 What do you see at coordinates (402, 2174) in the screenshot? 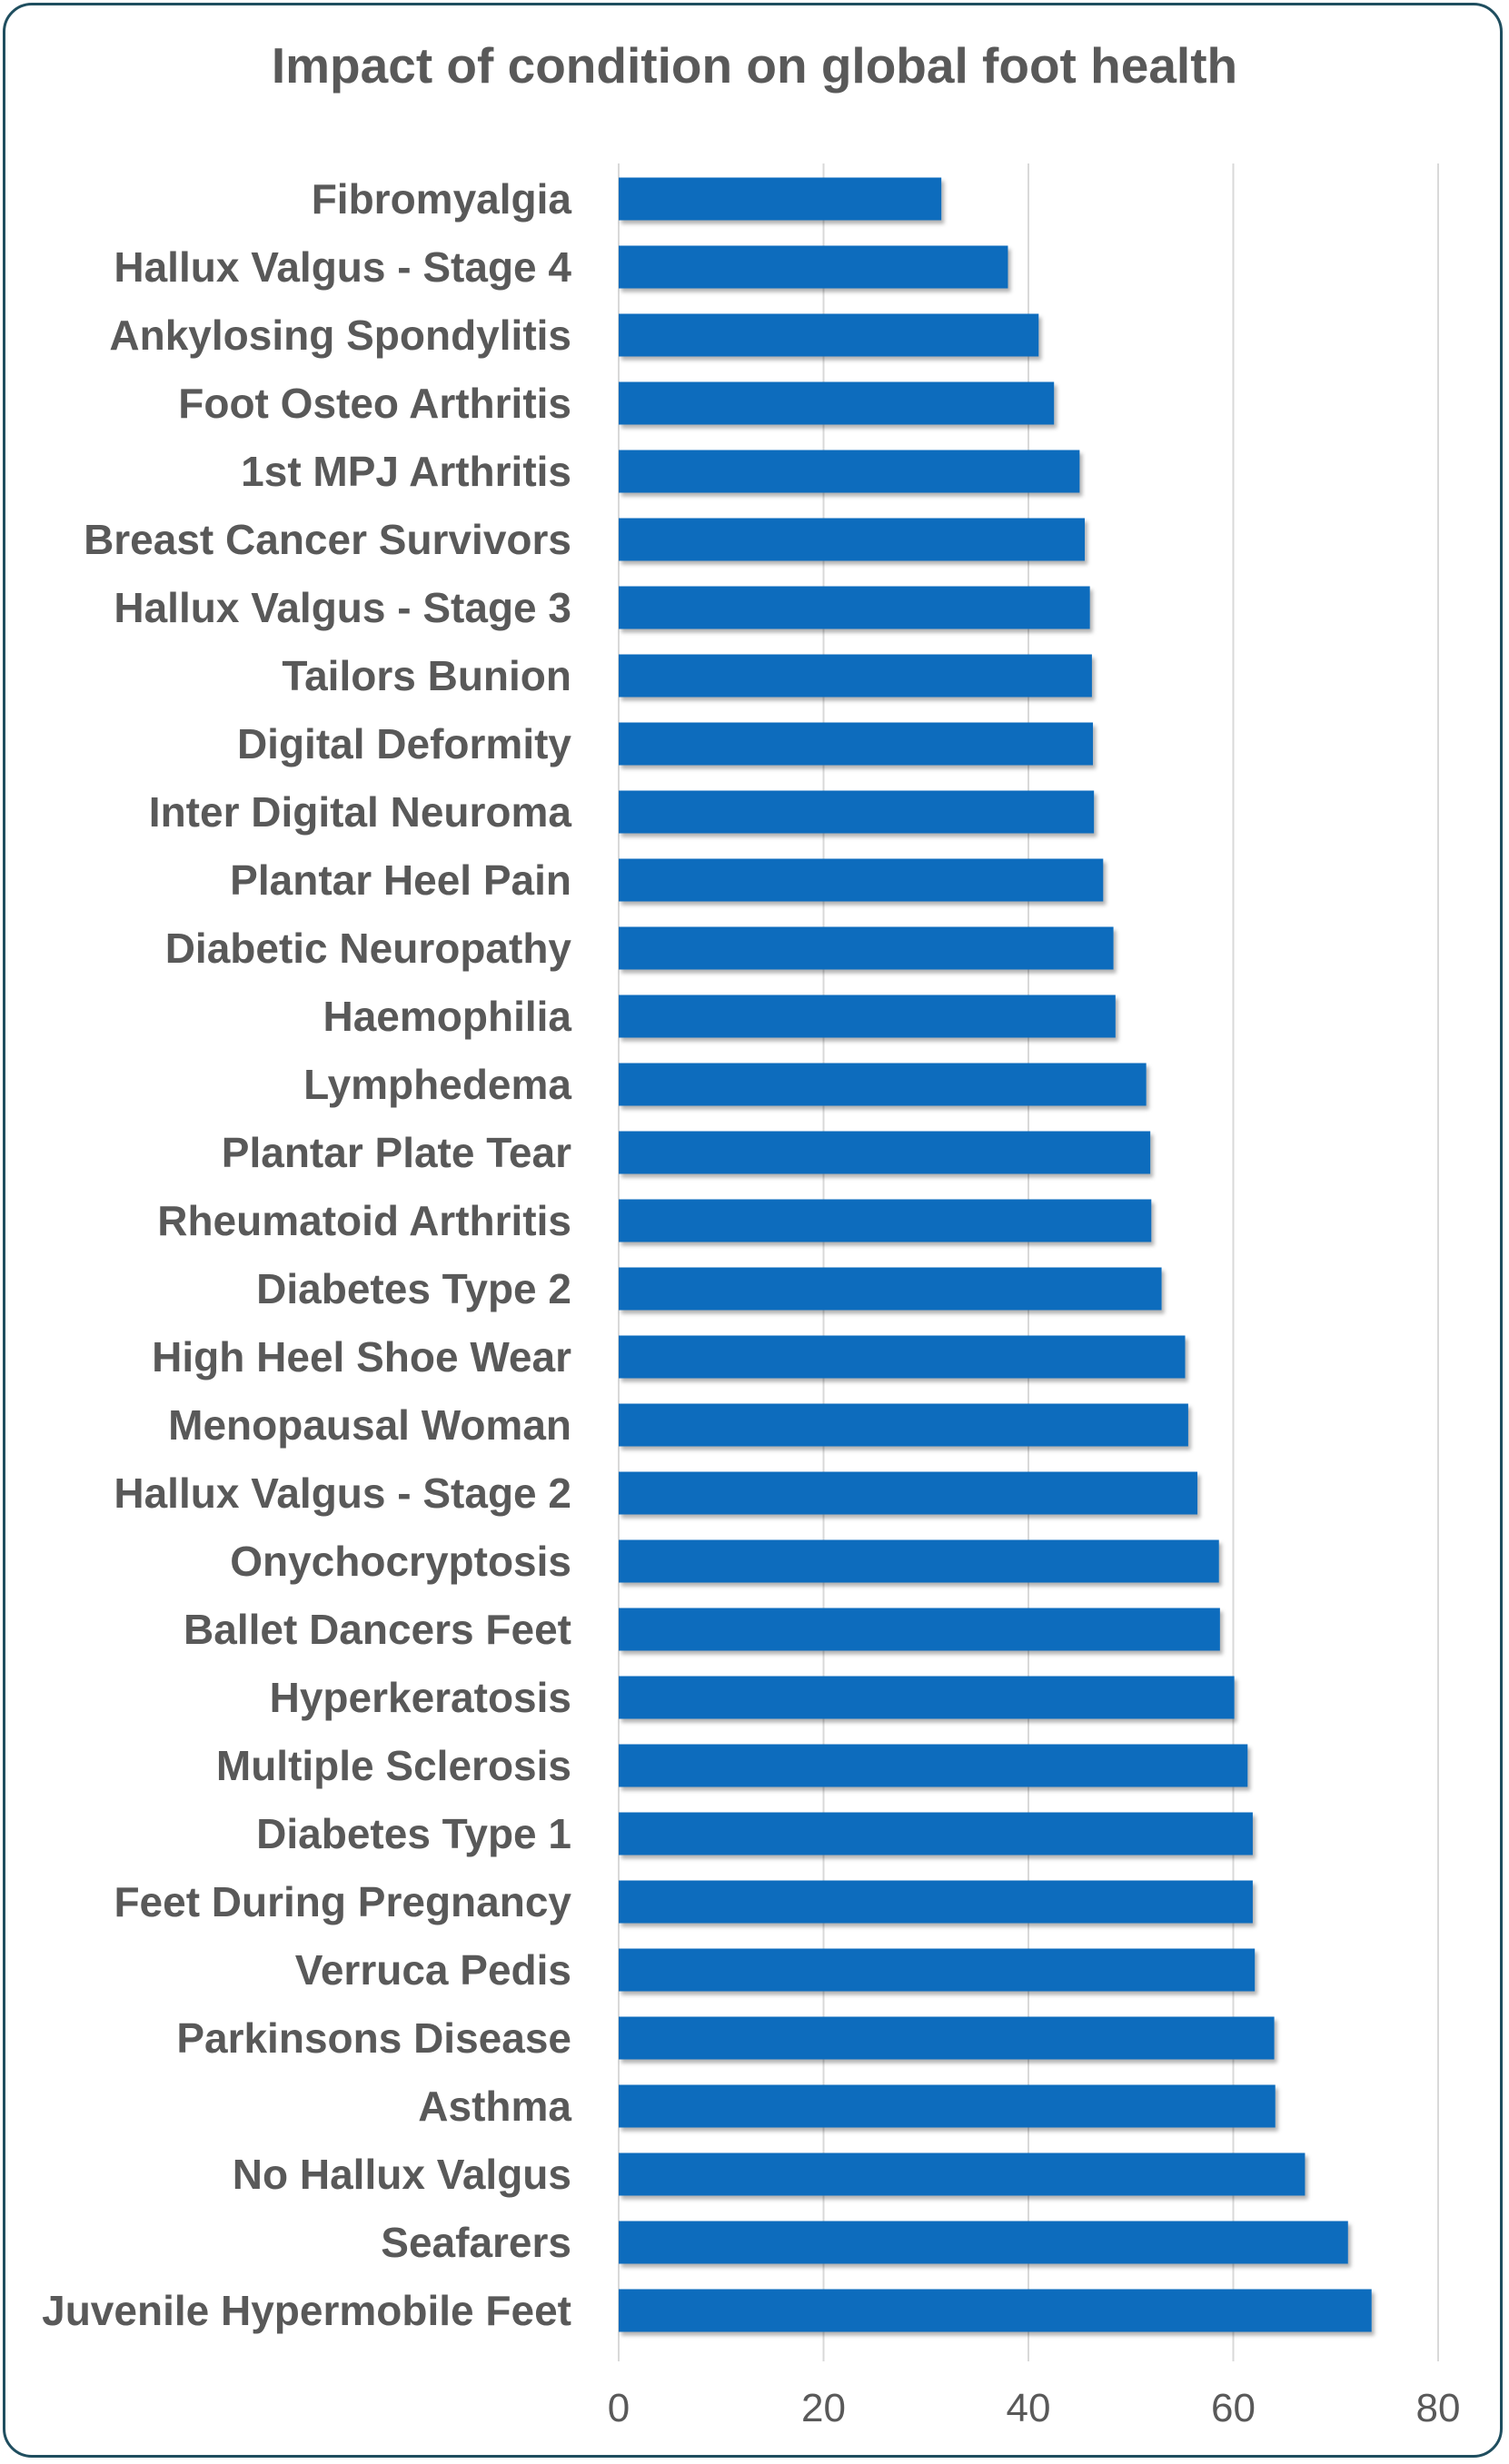
I see `category-label: No Hallux Valgus` at bounding box center [402, 2174].